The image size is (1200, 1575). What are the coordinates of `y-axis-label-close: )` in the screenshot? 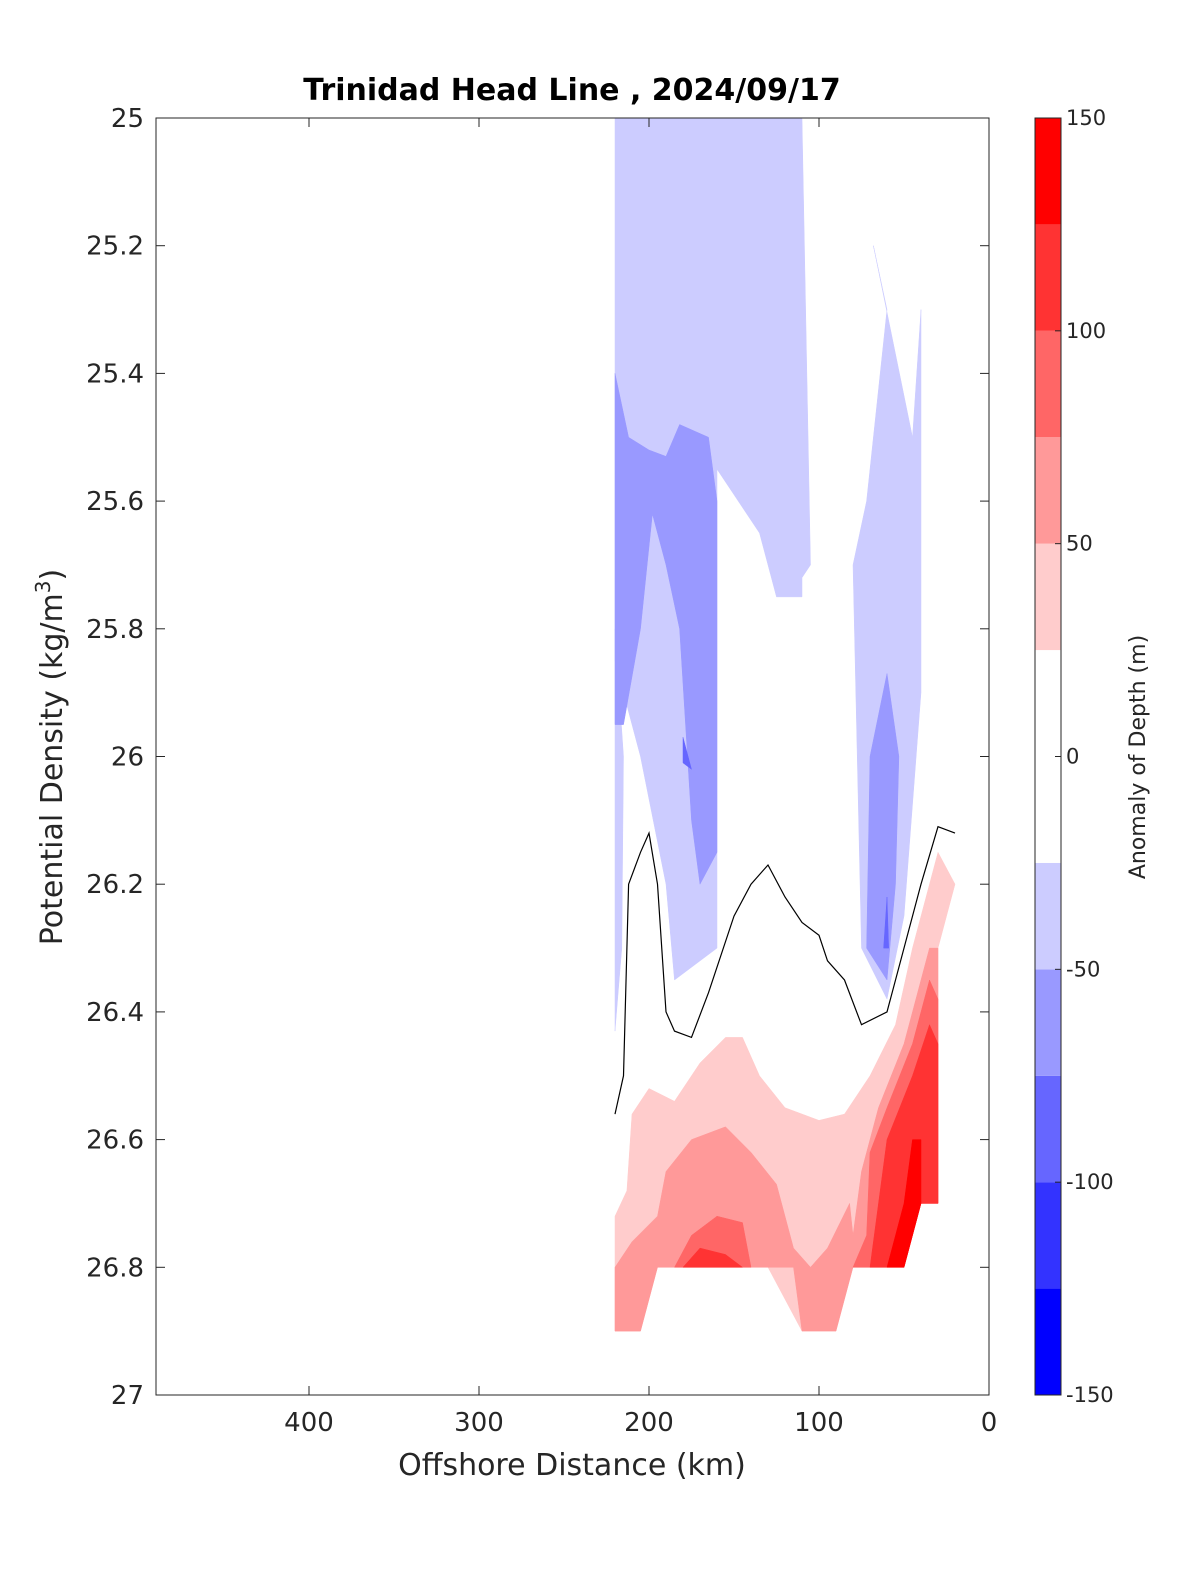 It's located at (52, 575).